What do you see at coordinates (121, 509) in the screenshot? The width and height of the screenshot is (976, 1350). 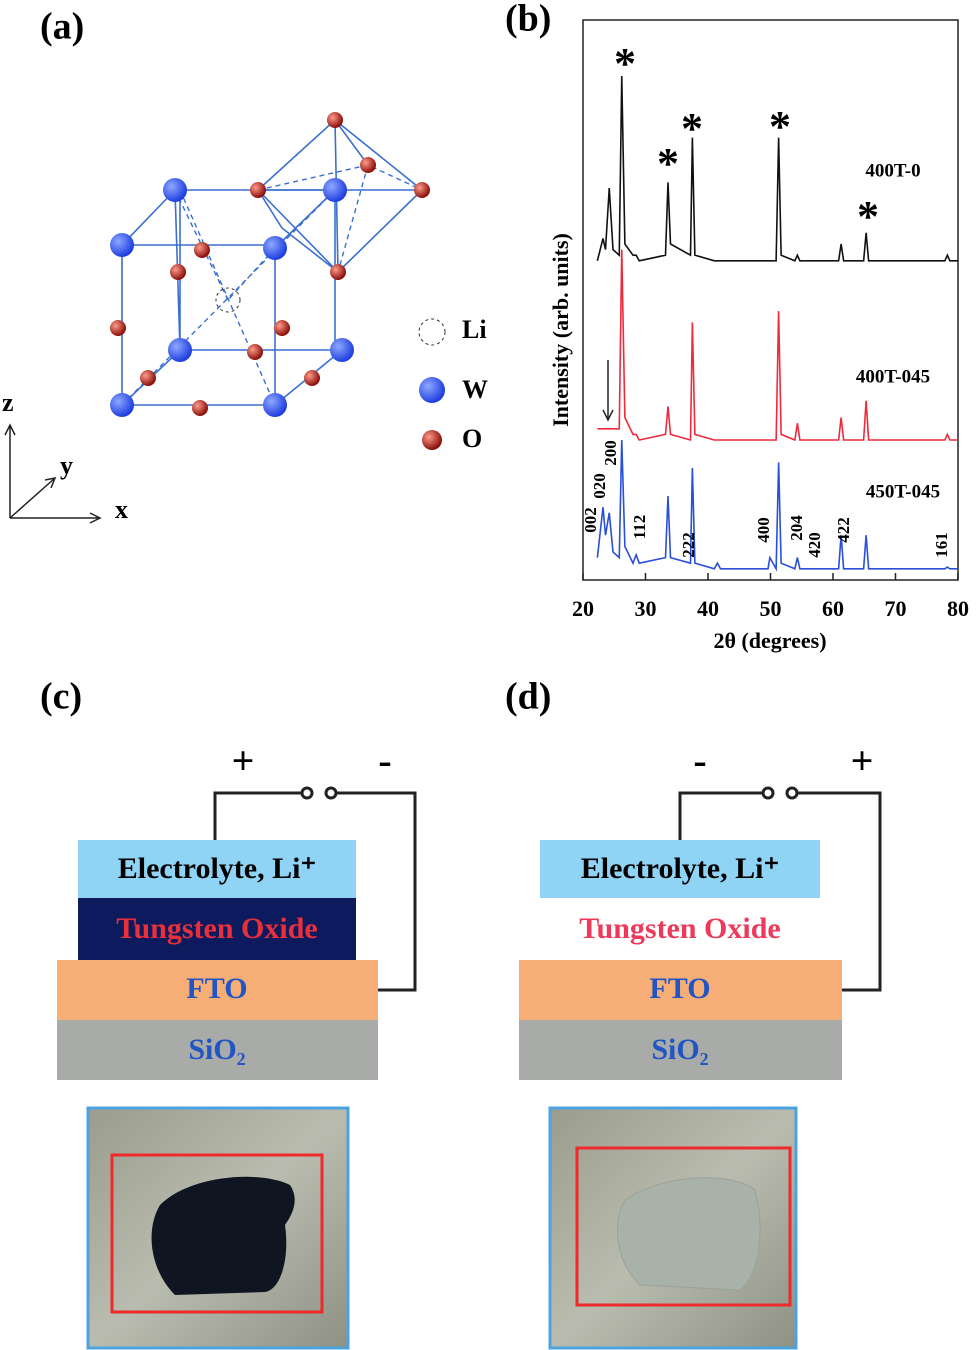 I see `axis-label: x` at bounding box center [121, 509].